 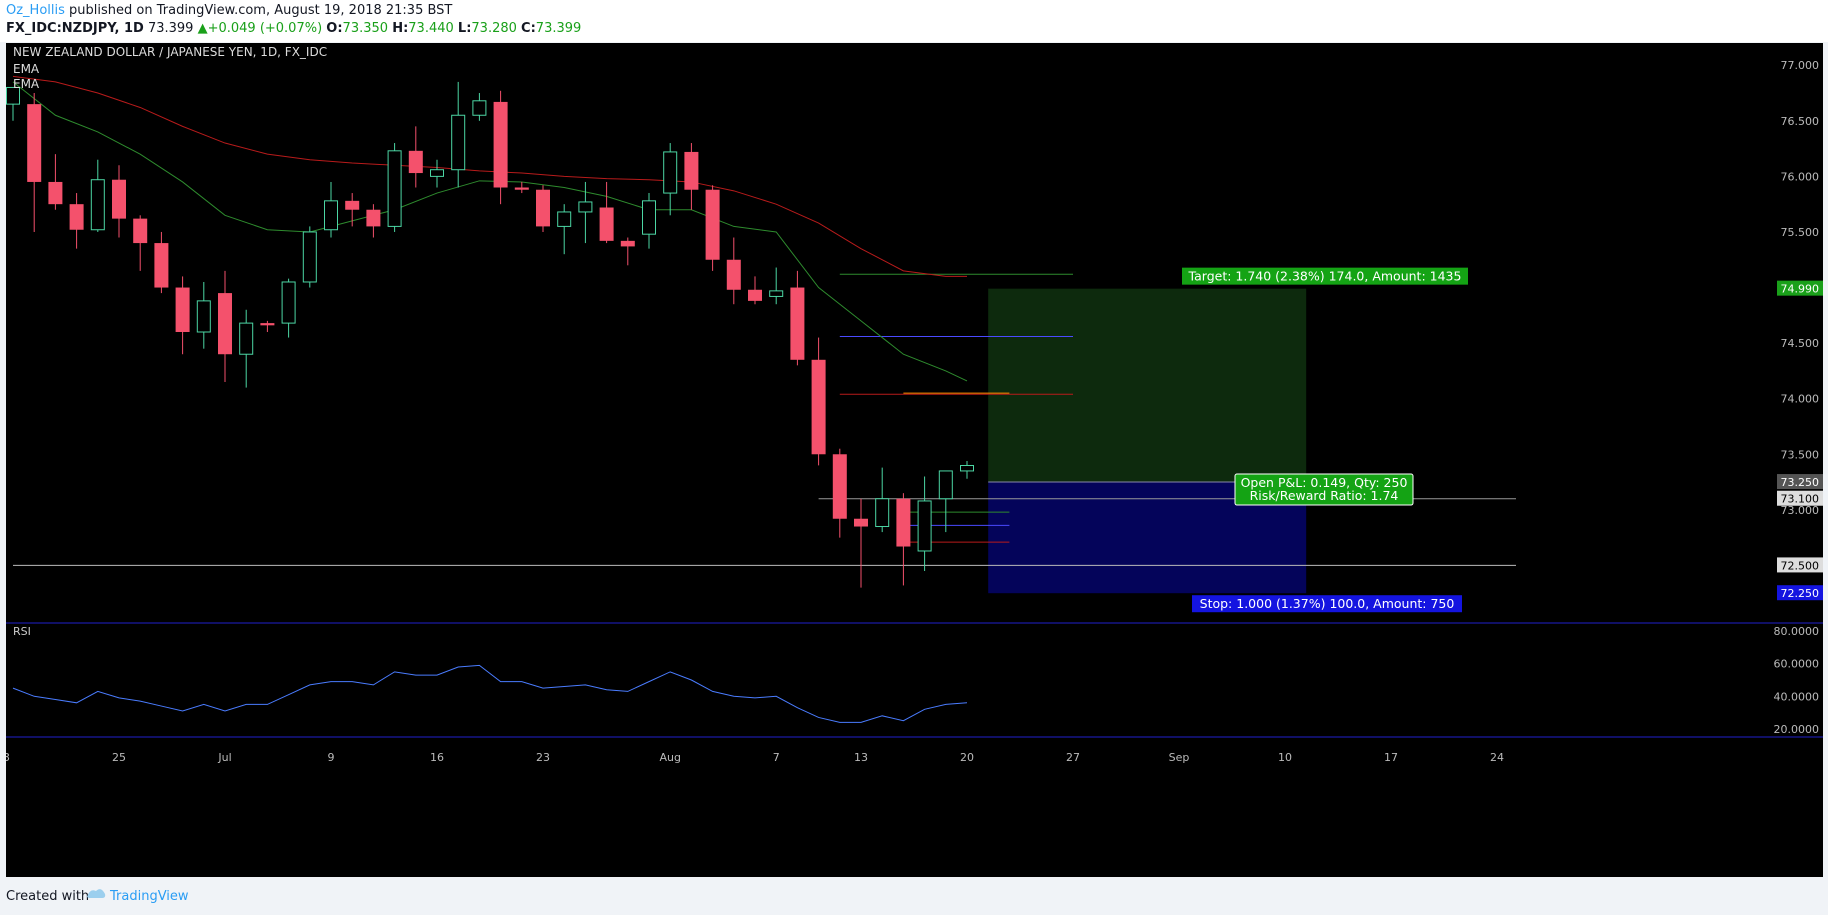 What do you see at coordinates (265, 28) in the screenshot?
I see `price-change: +0.049 (+0.07%)` at bounding box center [265, 28].